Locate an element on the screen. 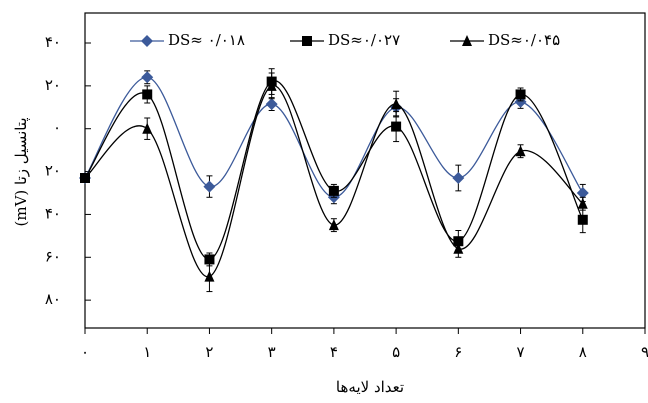 This screenshot has width=648, height=403. x-tick-label: ۳ is located at coordinates (272, 352).